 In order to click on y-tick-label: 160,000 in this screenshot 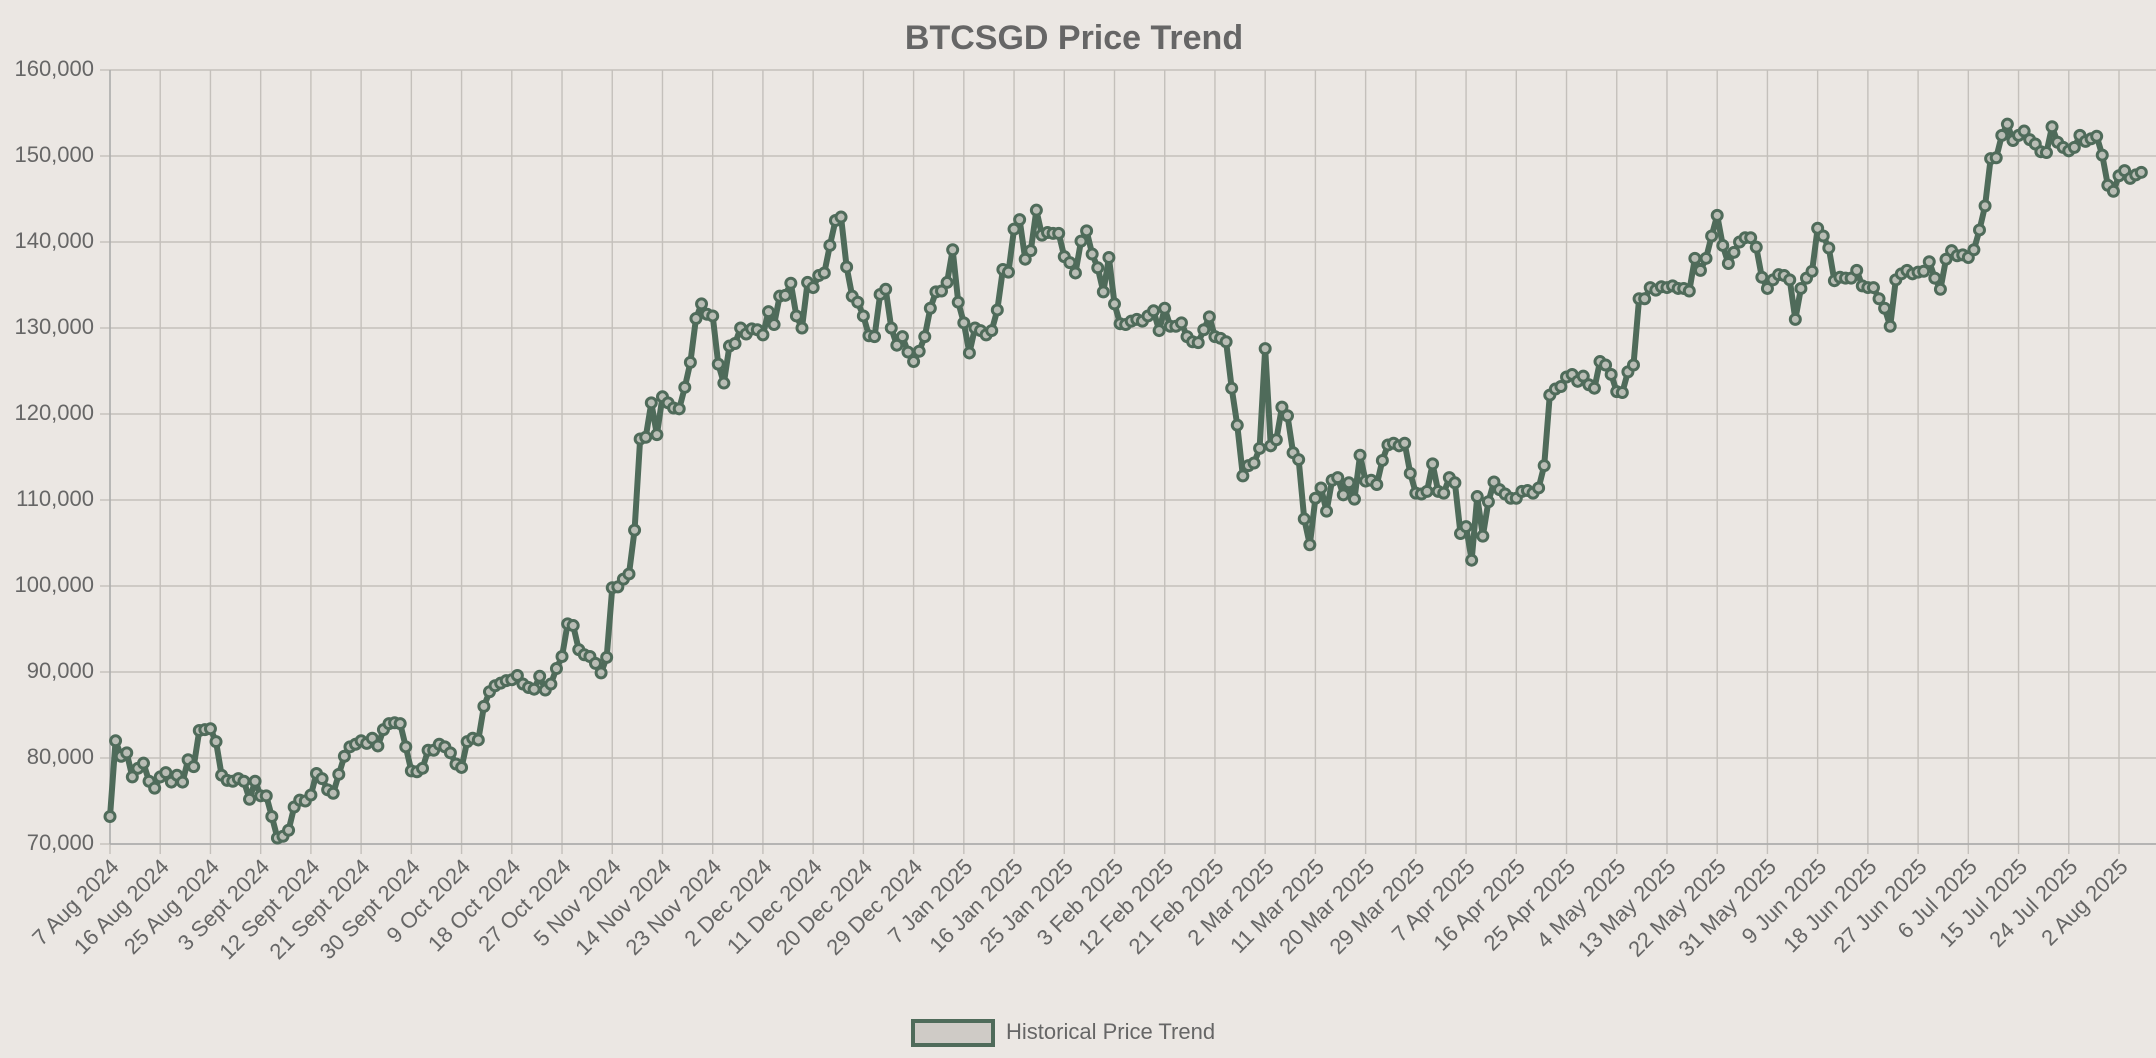, I will do `click(54, 68)`.